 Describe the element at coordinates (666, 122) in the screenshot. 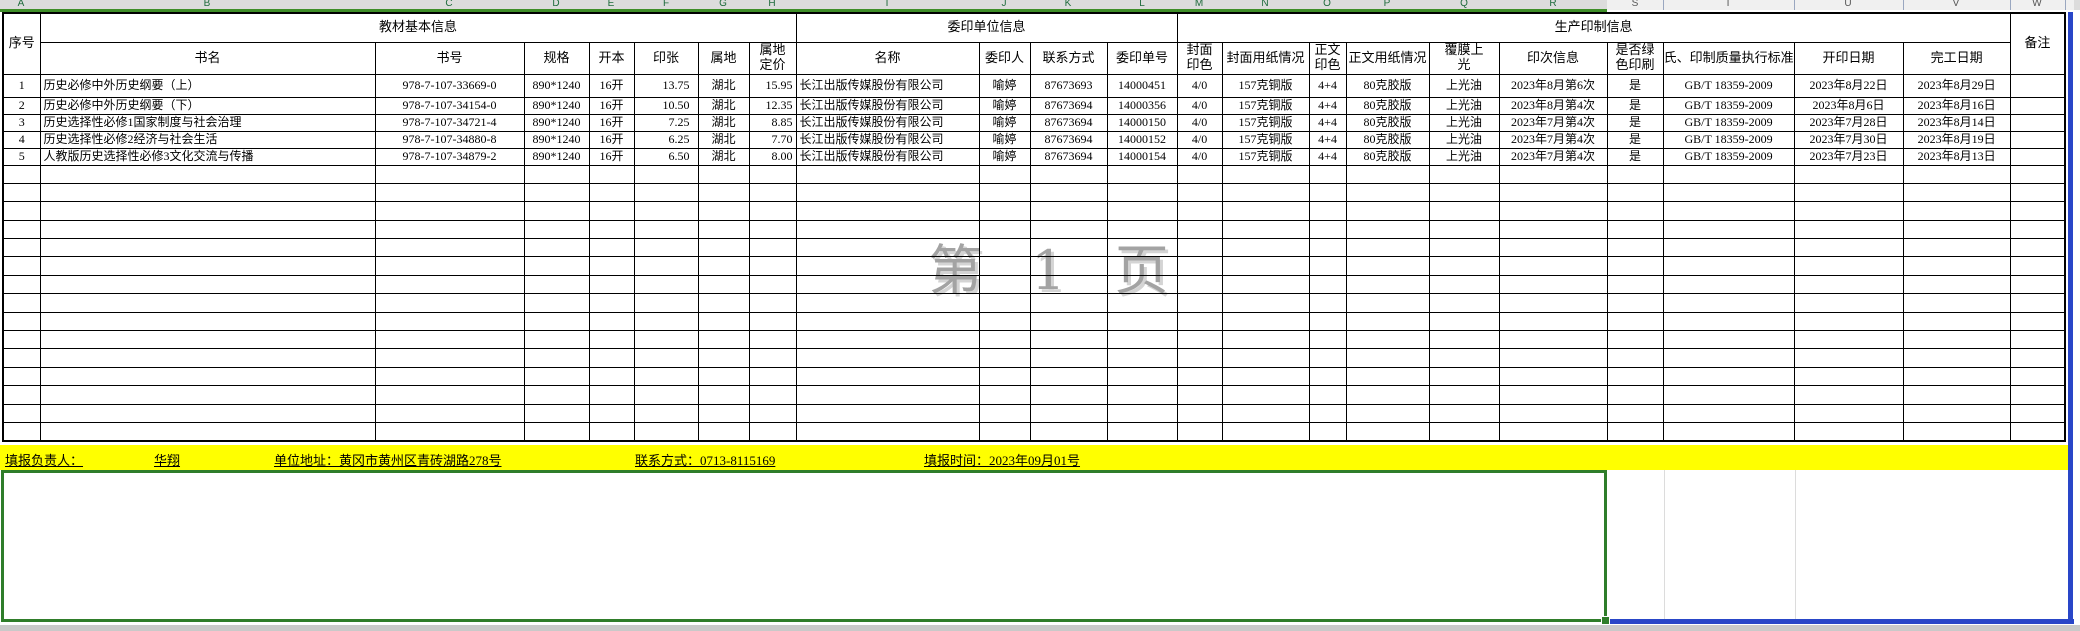

I see `cell-sheets: 7.25` at that location.